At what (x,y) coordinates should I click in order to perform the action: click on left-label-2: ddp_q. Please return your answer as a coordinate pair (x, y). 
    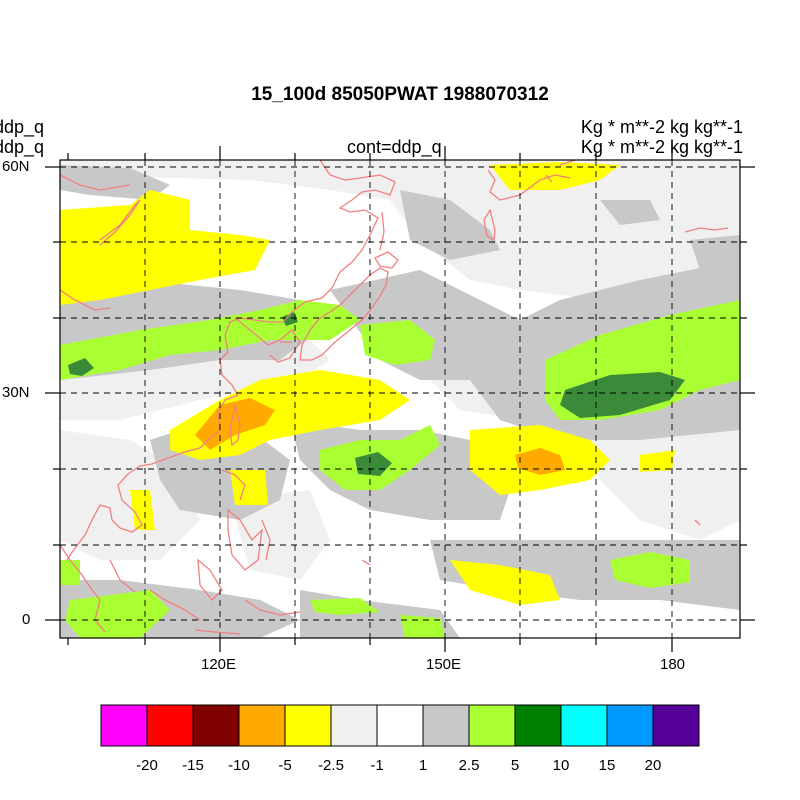
    Looking at the image, I should click on (22, 147).